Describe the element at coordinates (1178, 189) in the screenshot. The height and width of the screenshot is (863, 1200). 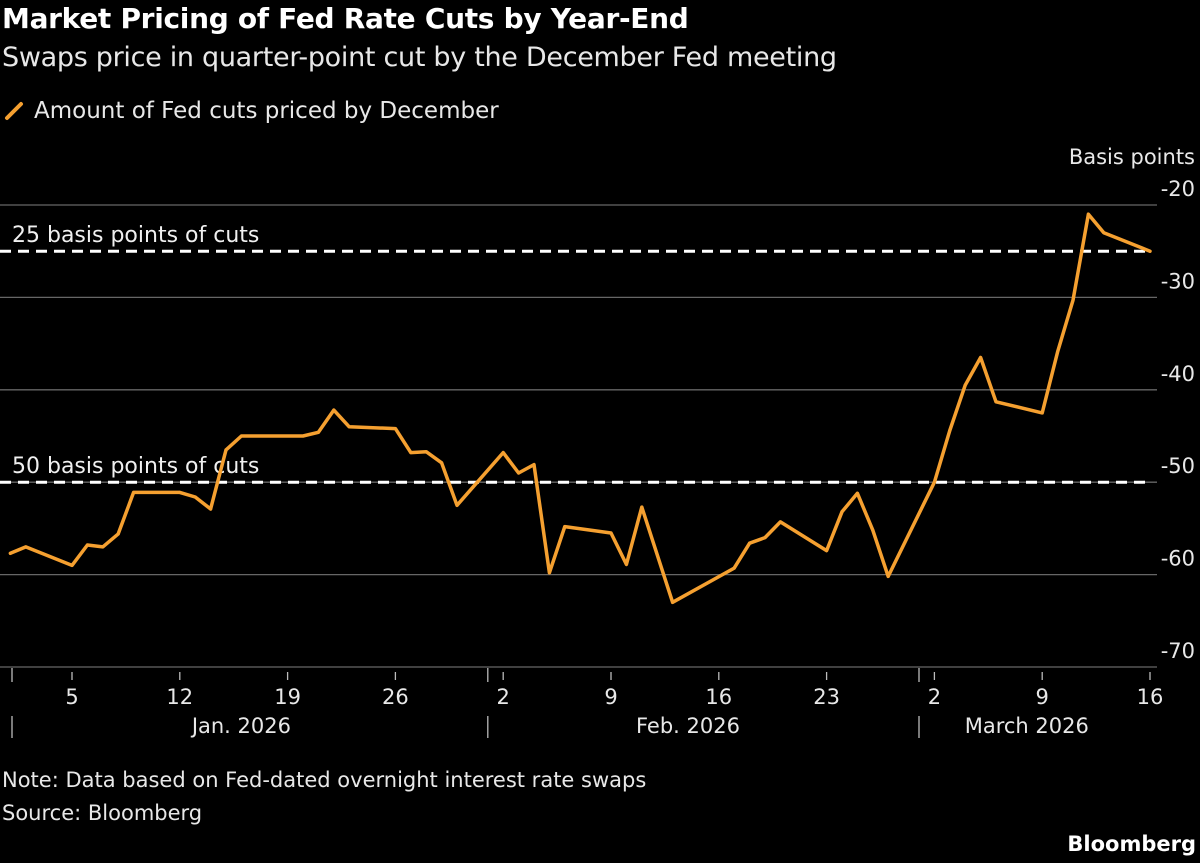
I see `y-tick-label: -20` at that location.